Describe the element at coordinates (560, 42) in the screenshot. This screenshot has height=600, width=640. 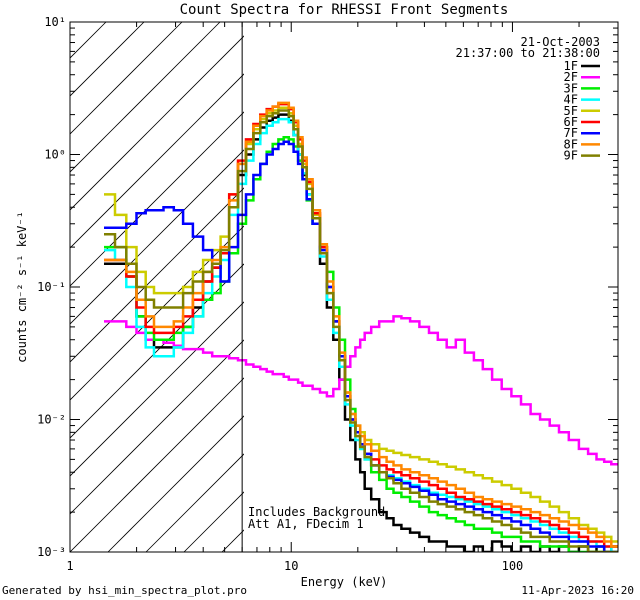
I see `date-label: 21-Oct-2003` at that location.